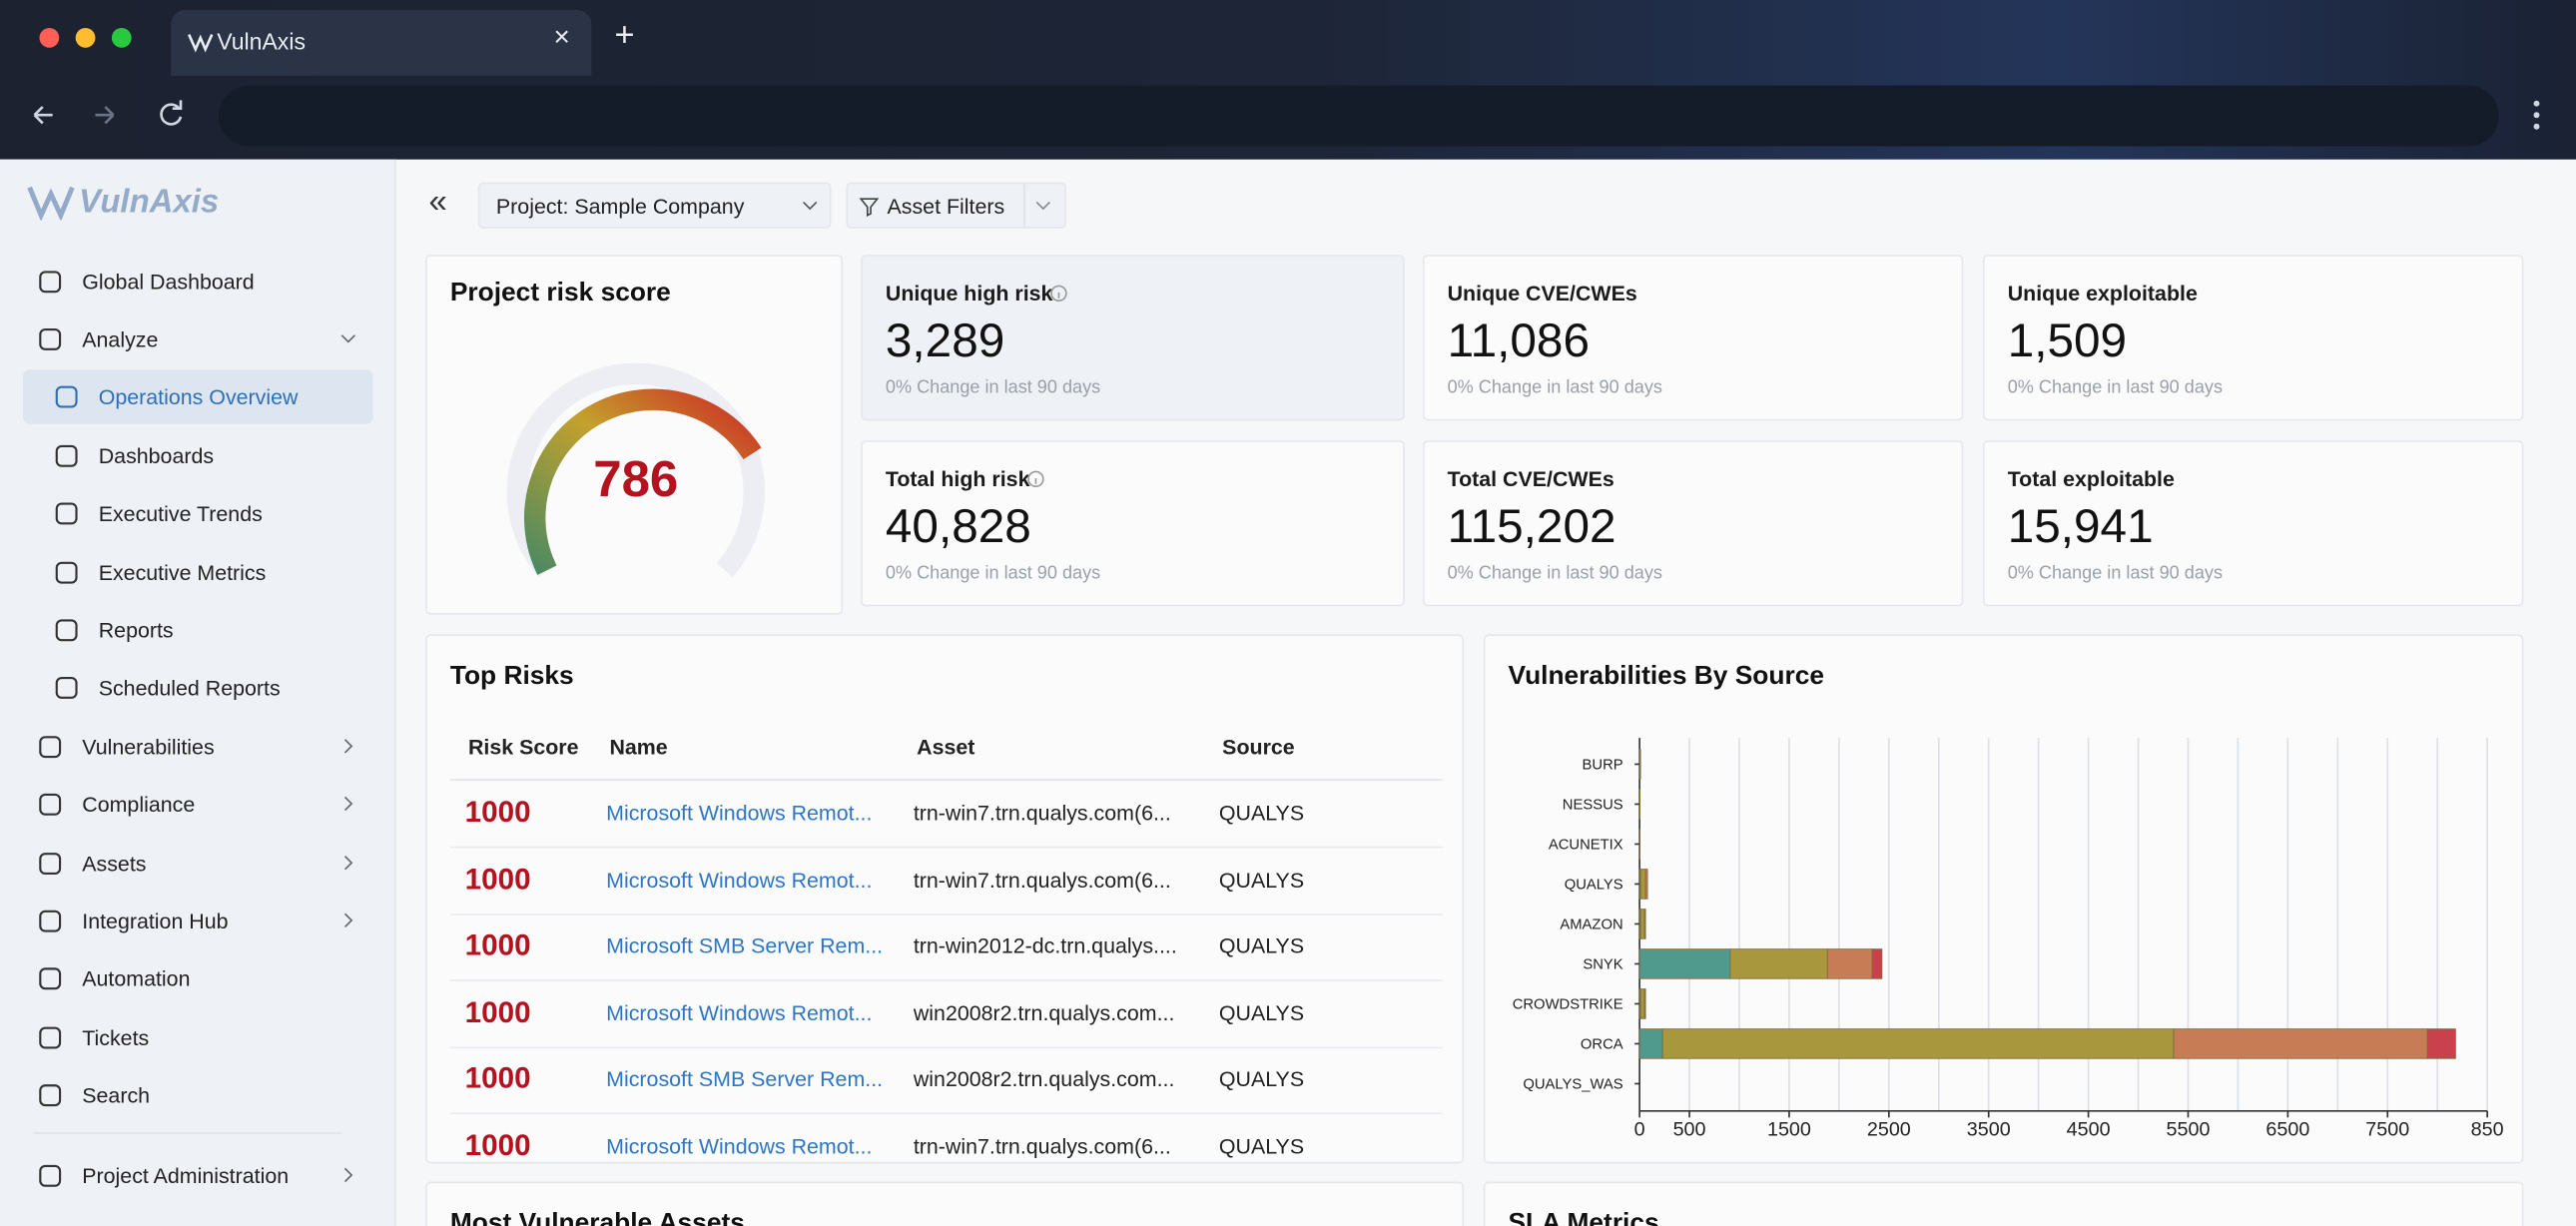 This screenshot has height=1226, width=2576. What do you see at coordinates (560, 293) in the screenshot?
I see `risk-title: Project risk score` at bounding box center [560, 293].